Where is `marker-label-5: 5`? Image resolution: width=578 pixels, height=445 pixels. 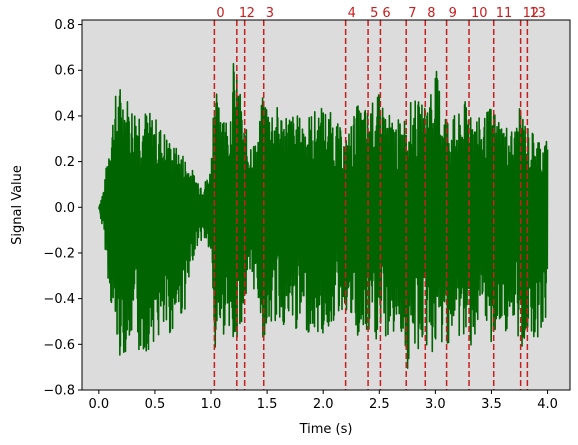 marker-label-5: 5 is located at coordinates (374, 13).